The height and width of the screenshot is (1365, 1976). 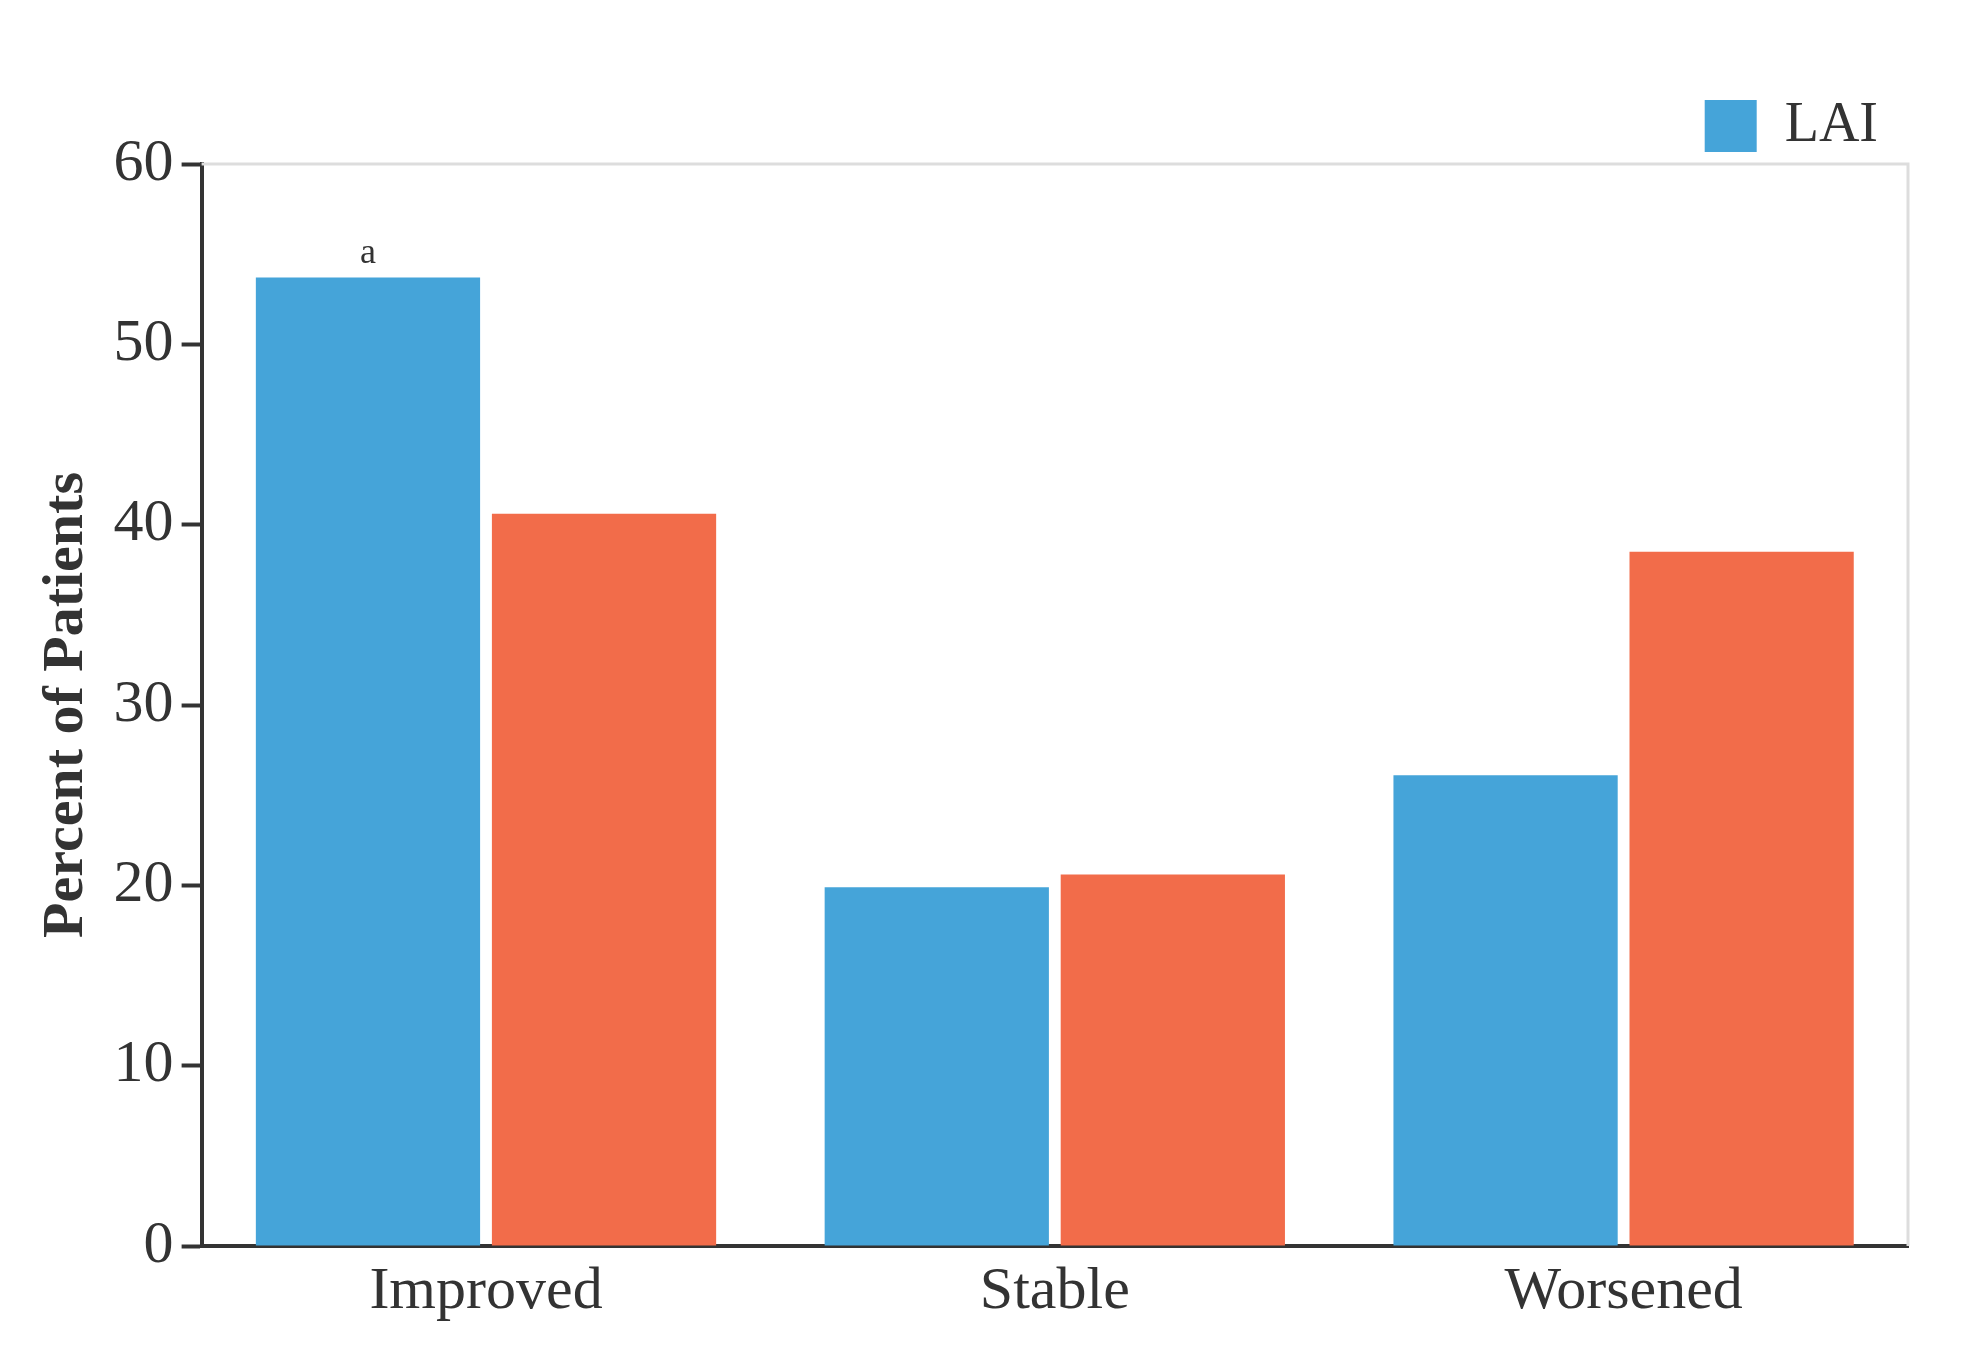 What do you see at coordinates (143, 1061) in the screenshot?
I see `y-tick-label: 10` at bounding box center [143, 1061].